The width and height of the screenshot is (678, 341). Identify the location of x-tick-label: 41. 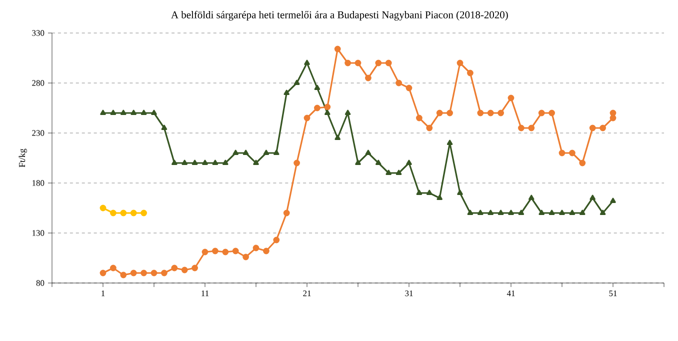
(510, 293).